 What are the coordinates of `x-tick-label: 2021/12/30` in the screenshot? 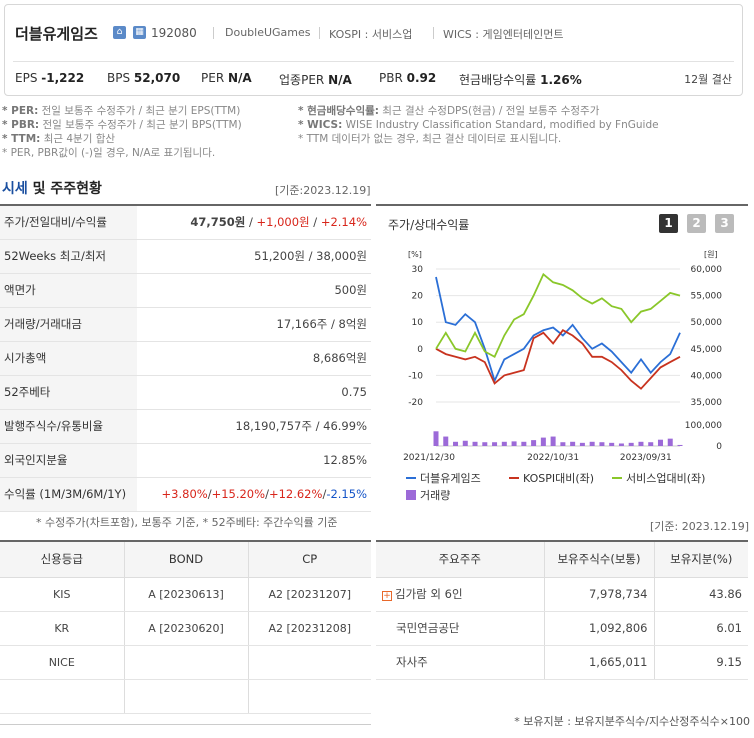 It's located at (429, 458).